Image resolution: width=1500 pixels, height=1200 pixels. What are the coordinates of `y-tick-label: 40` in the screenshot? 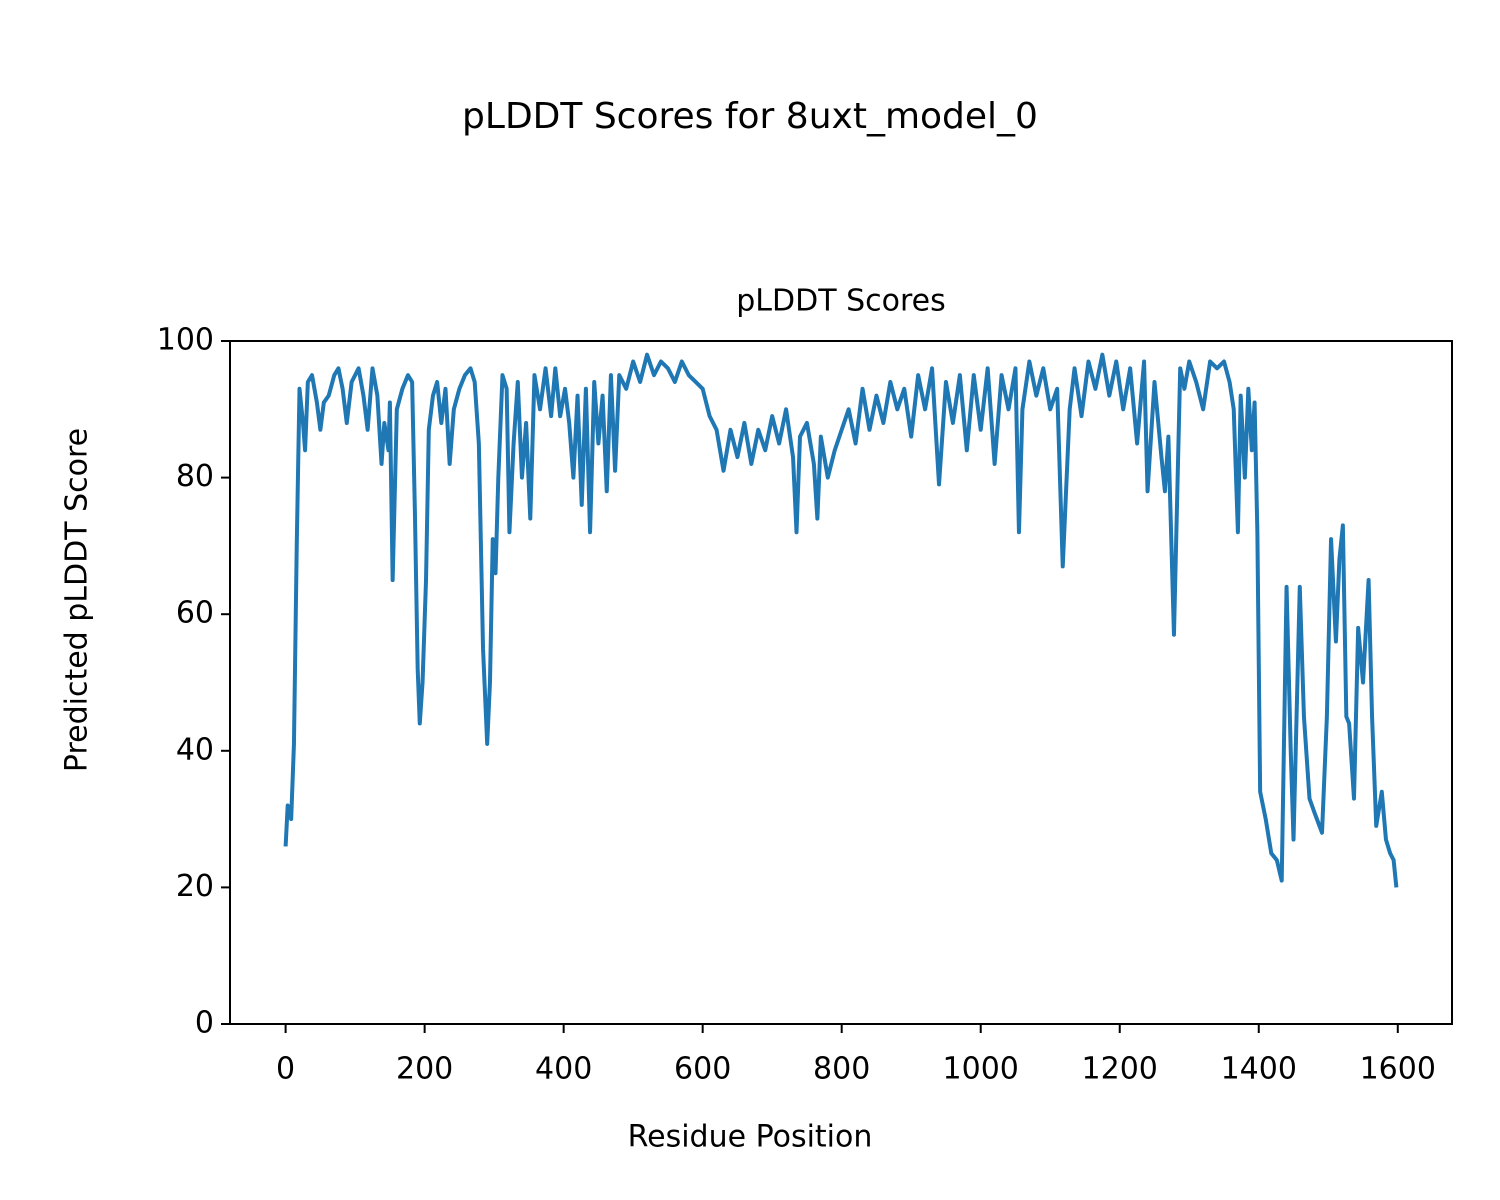 It's located at (195, 749).